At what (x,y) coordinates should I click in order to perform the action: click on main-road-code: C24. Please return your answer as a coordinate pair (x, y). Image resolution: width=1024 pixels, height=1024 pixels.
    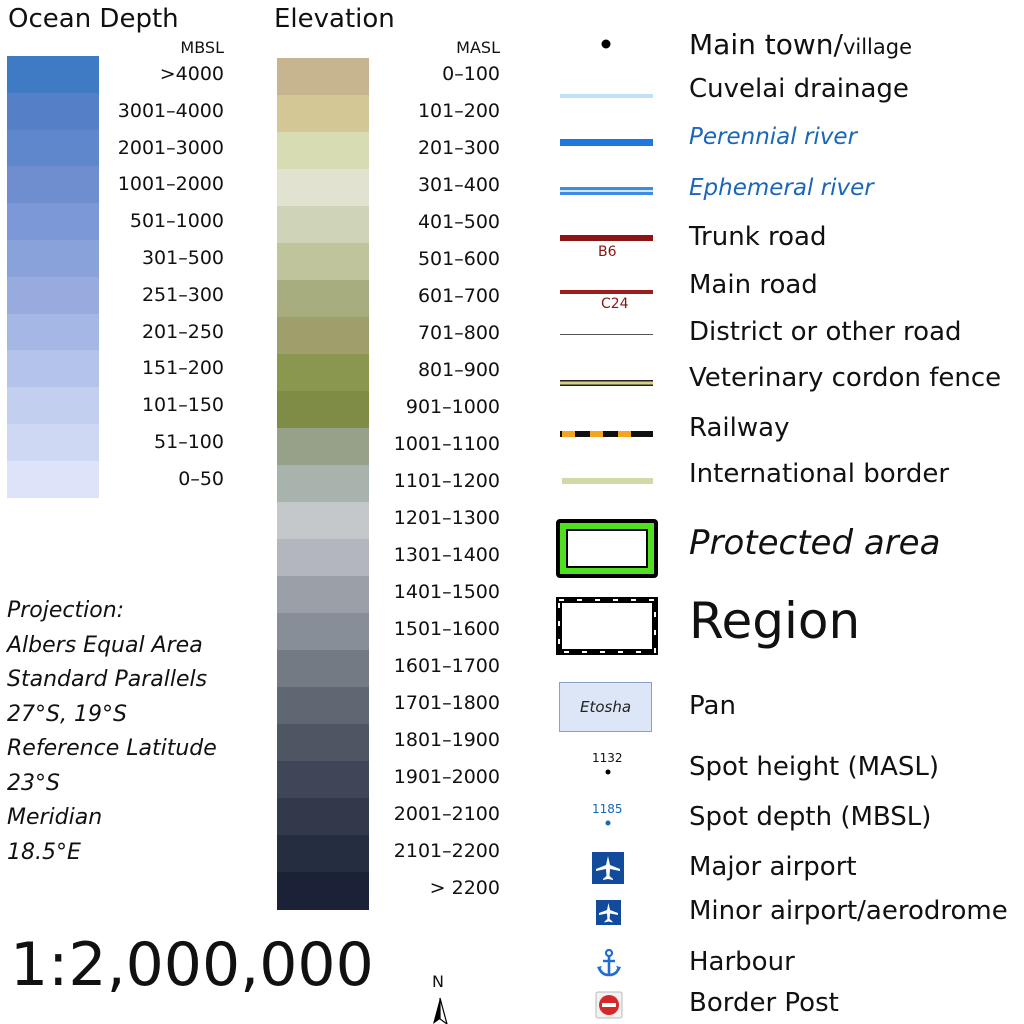
    Looking at the image, I should click on (615, 304).